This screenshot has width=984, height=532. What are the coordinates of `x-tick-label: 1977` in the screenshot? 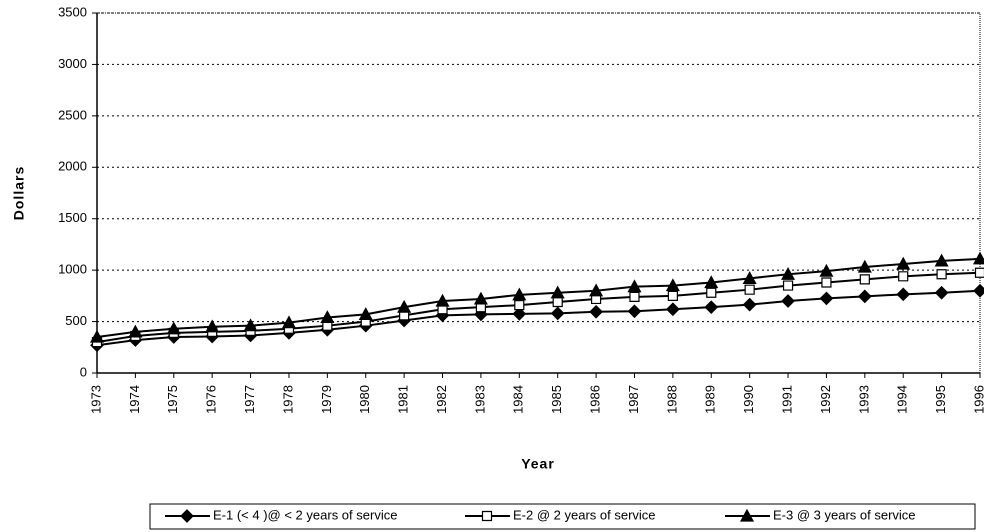 It's located at (249, 399).